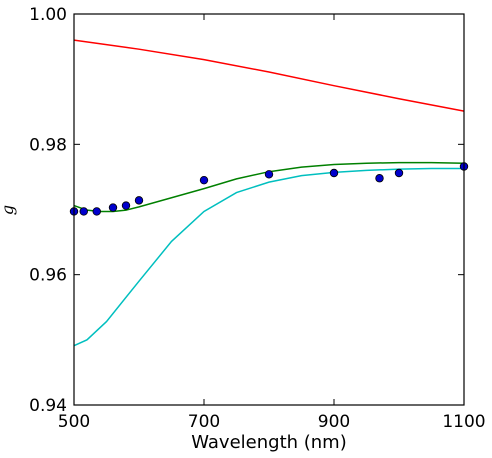  I want to click on y-tick-label: 0.96, so click(48, 276).